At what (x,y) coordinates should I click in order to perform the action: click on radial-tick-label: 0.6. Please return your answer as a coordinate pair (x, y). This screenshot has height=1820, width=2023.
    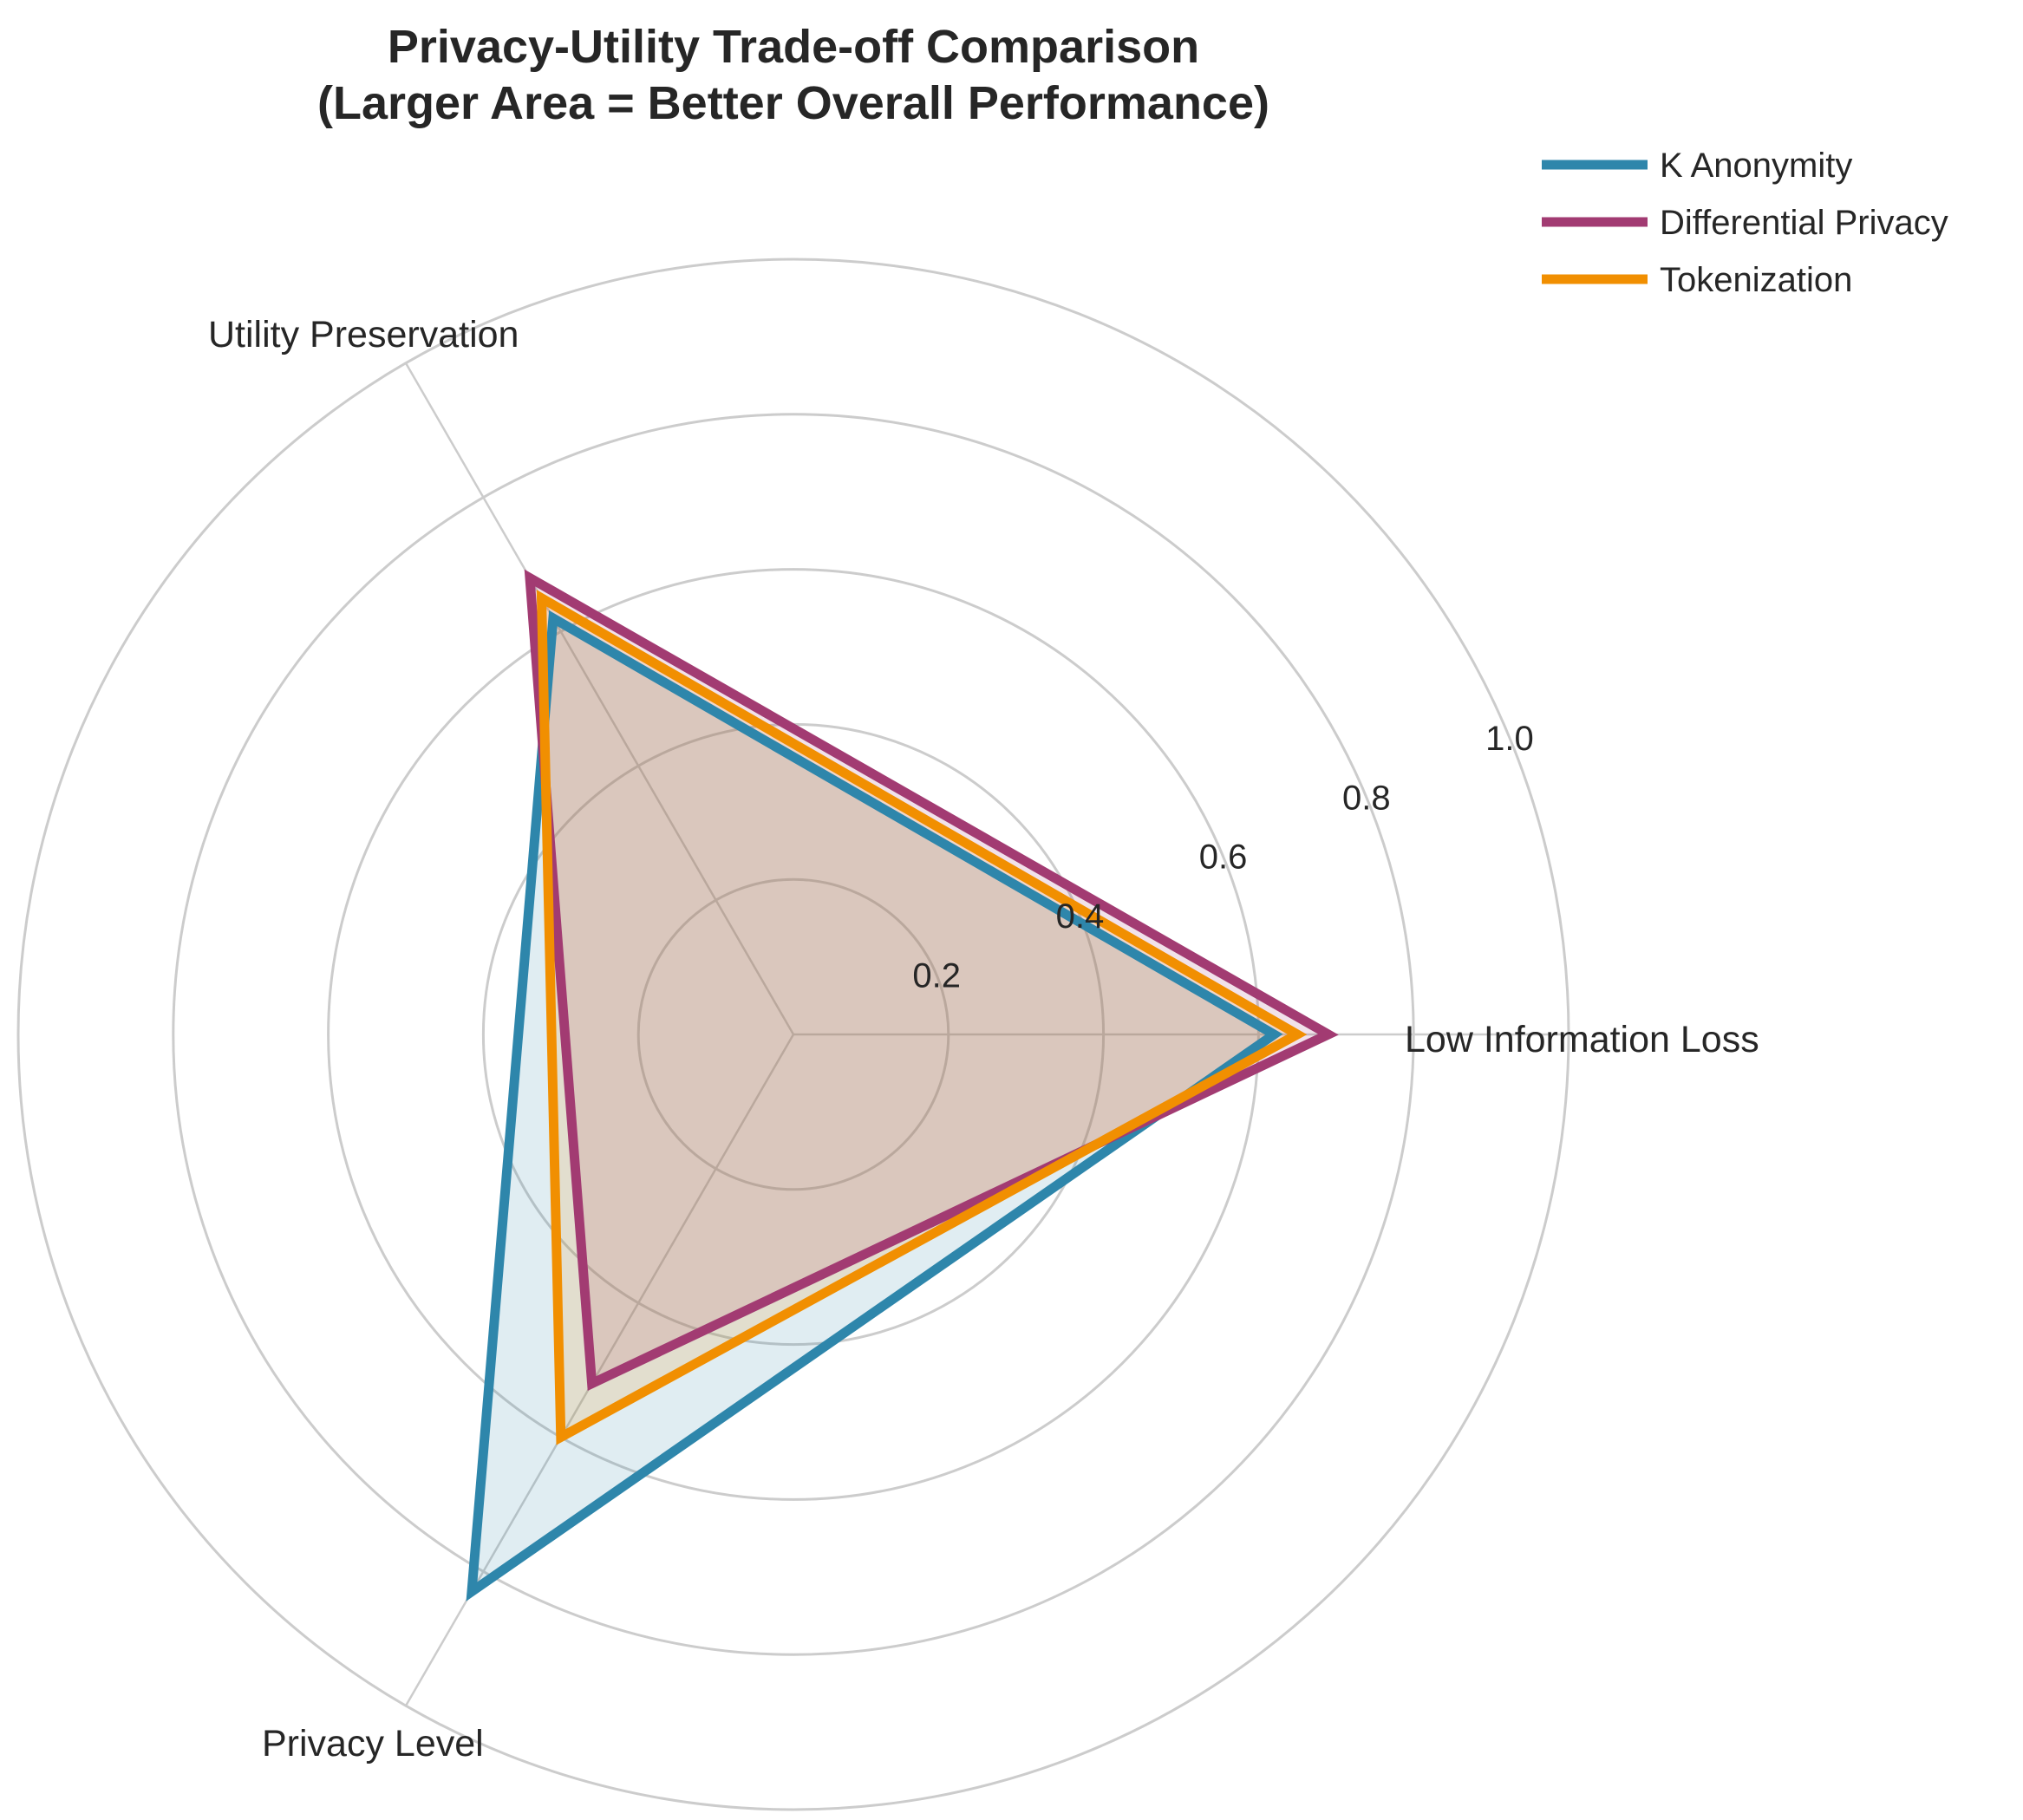
    Looking at the image, I should click on (1224, 857).